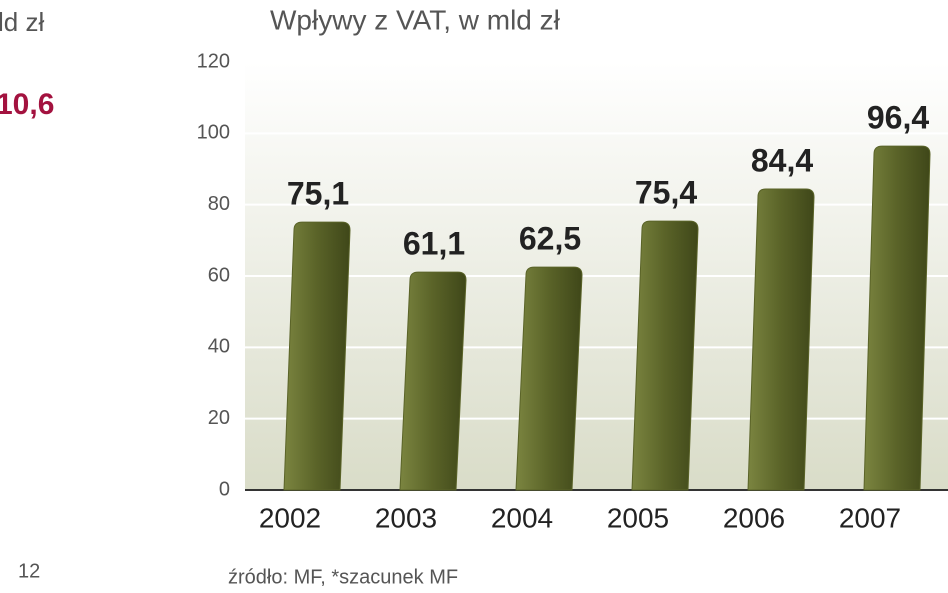 The height and width of the screenshot is (593, 948). Describe the element at coordinates (666, 193) in the screenshot. I see `value-label: 75,4` at that location.